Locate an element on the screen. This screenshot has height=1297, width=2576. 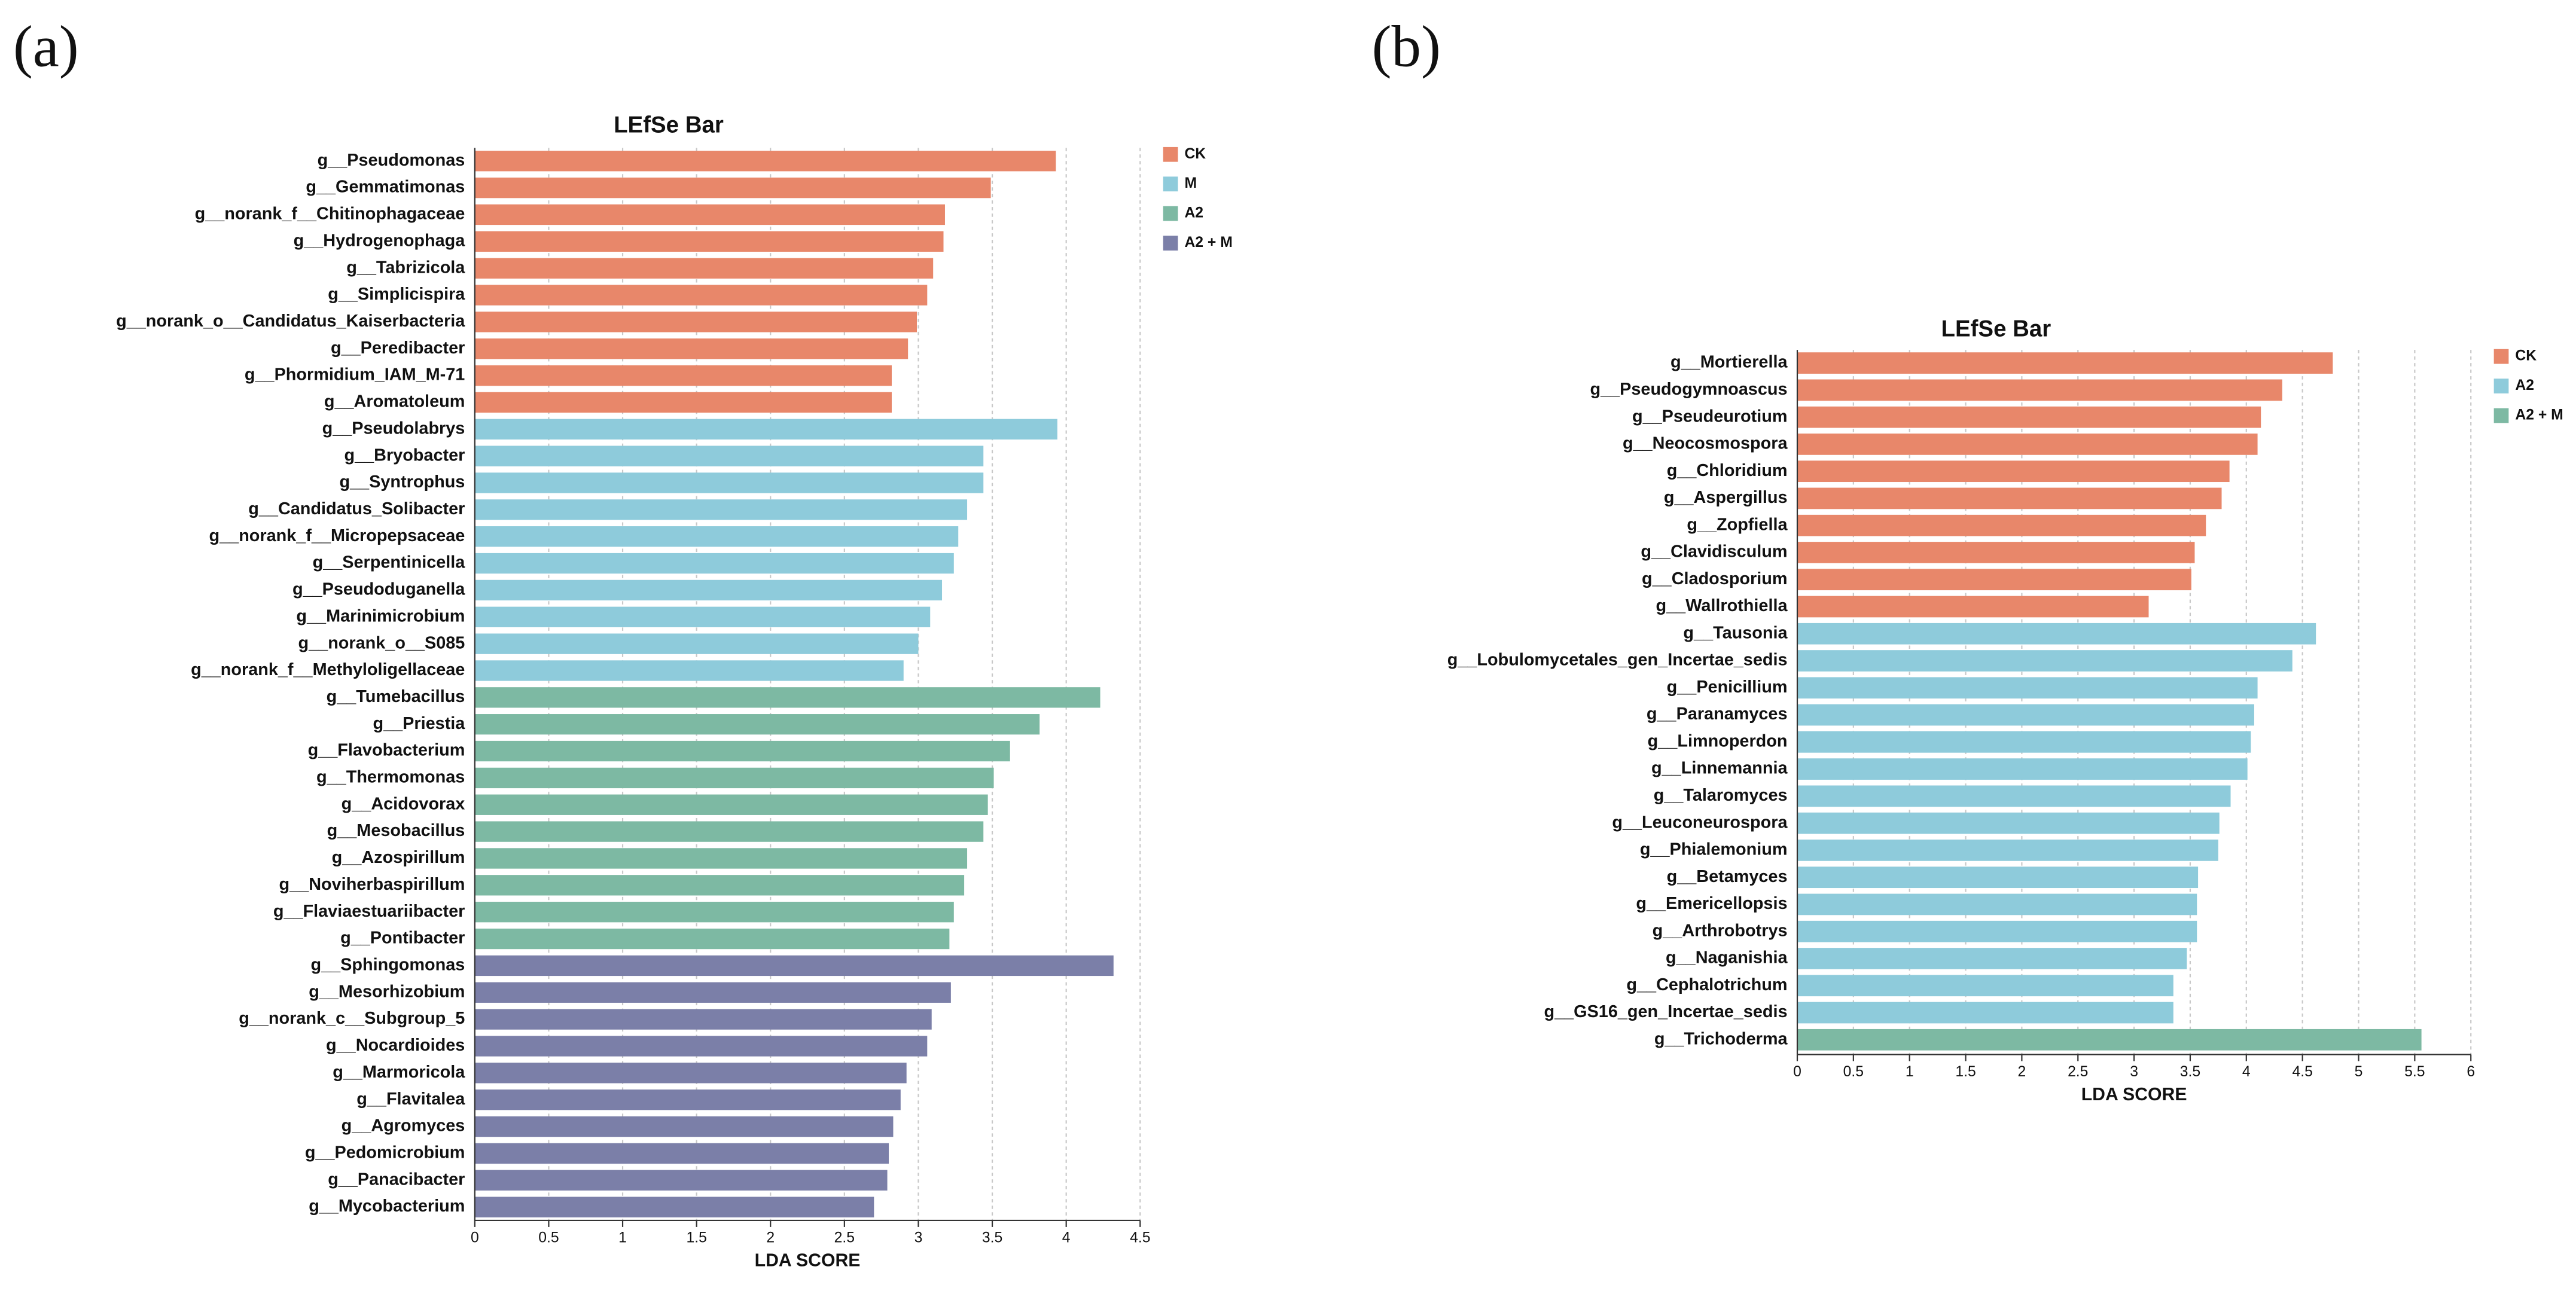
x-tick-label: 0 is located at coordinates (475, 1238).